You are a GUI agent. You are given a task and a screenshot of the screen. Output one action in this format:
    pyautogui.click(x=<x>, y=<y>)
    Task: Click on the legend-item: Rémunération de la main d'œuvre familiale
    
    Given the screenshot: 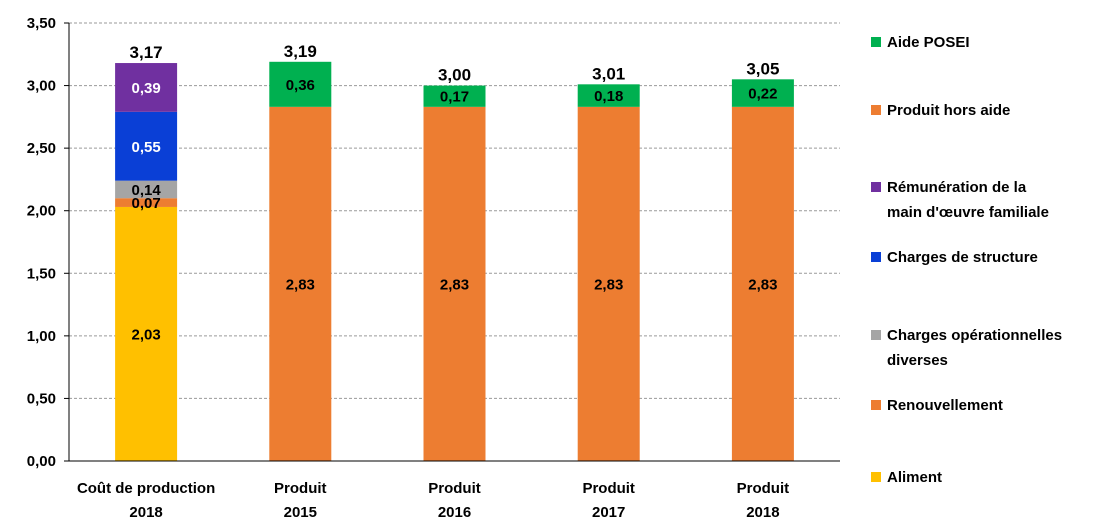 What is the action you would take?
    pyautogui.click(x=960, y=200)
    